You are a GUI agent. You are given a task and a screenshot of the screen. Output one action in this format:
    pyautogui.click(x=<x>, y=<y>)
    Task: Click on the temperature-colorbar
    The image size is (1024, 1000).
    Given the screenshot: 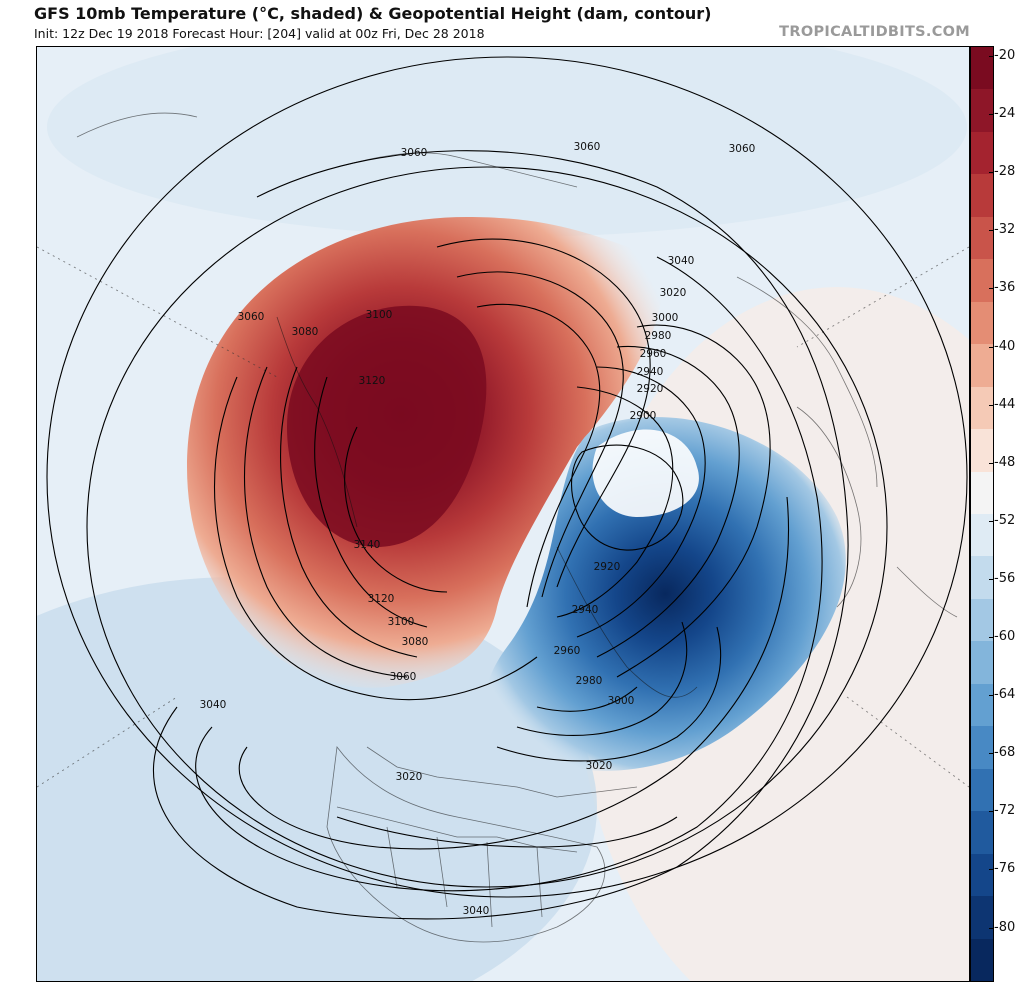 What is the action you would take?
    pyautogui.click(x=982, y=514)
    